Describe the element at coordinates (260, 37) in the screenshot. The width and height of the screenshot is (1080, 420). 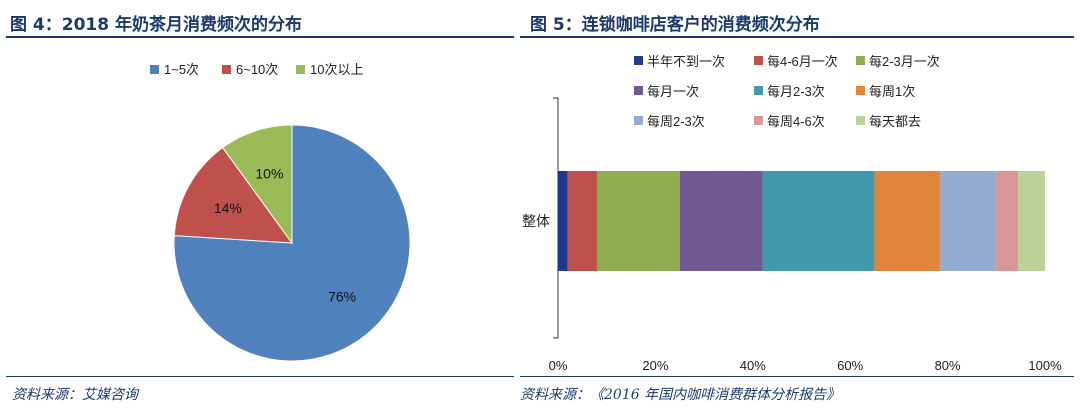
I see `figure-4-top-rule` at that location.